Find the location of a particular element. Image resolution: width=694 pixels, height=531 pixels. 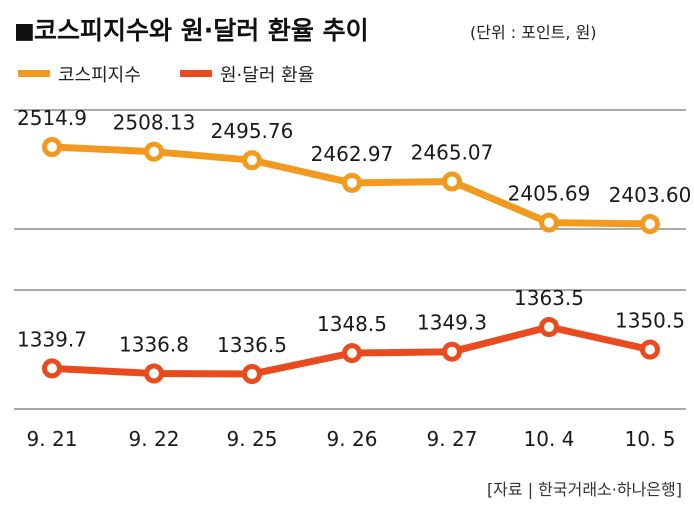

x-tick-label: 9. 22 is located at coordinates (154, 439).